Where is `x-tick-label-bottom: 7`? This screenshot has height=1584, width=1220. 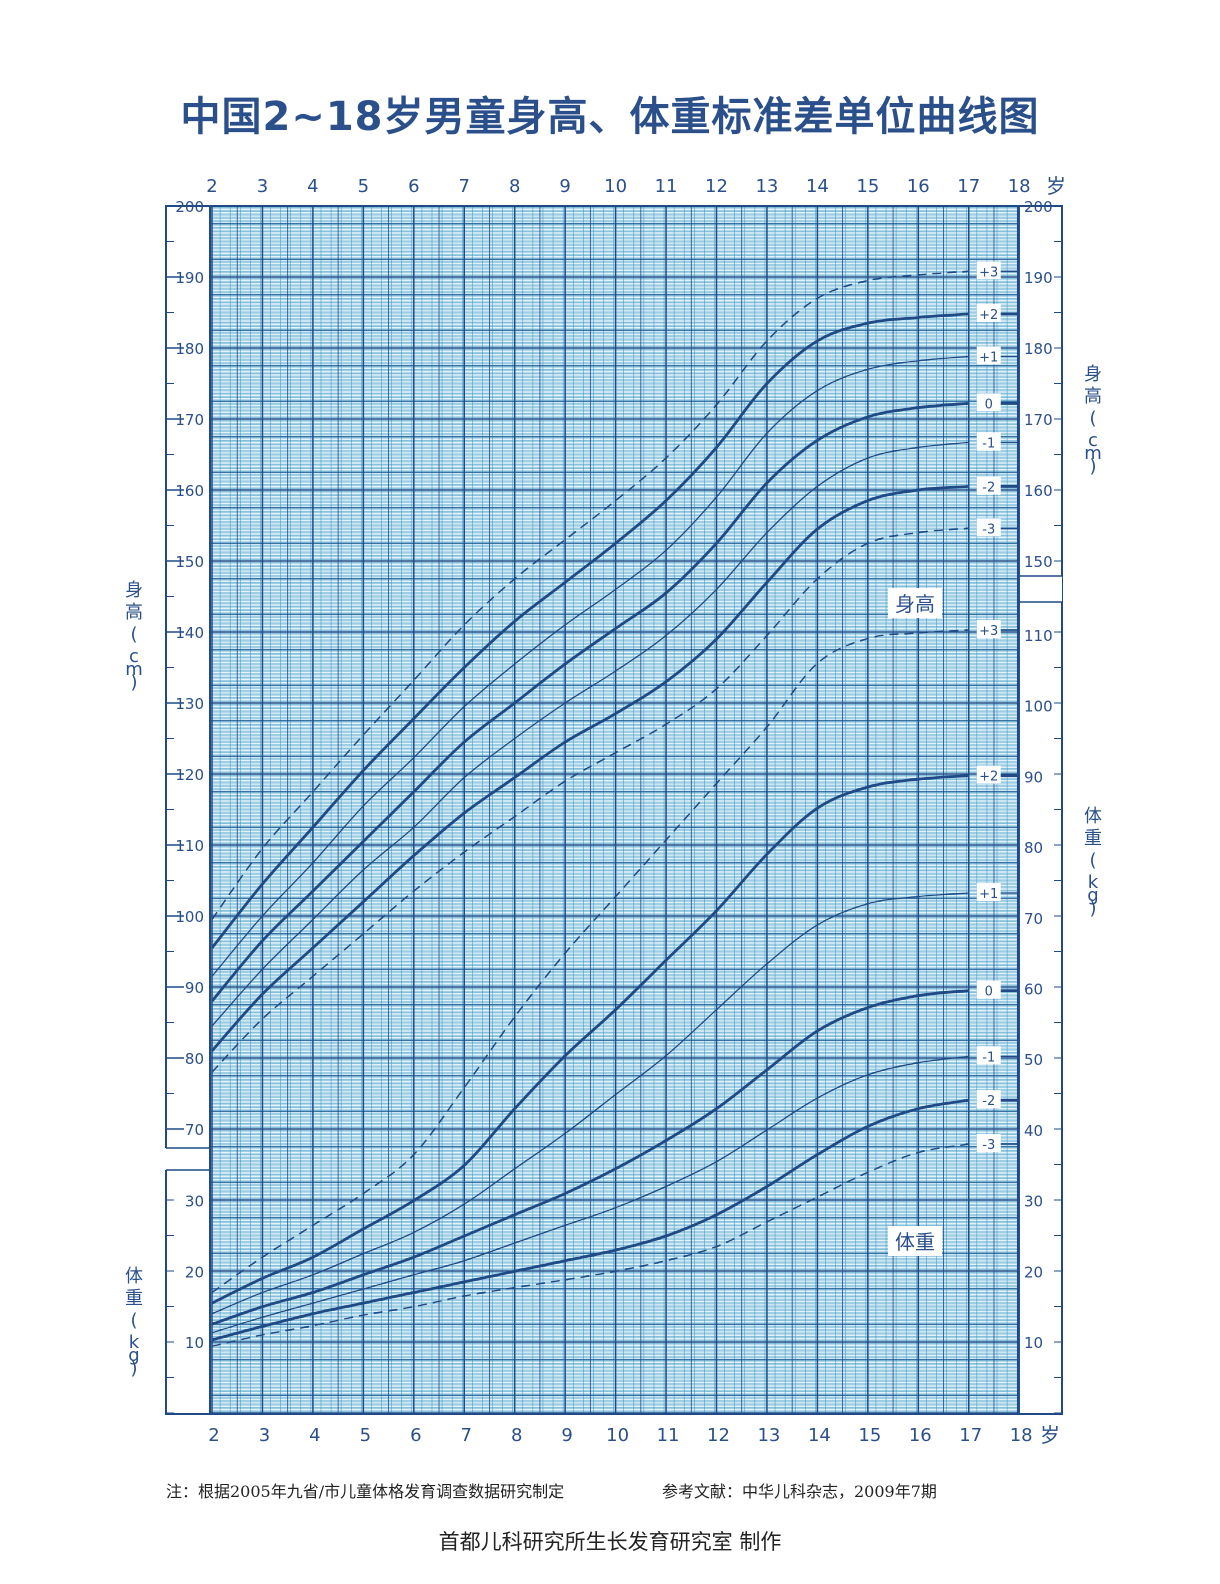
x-tick-label-bottom: 7 is located at coordinates (466, 1435).